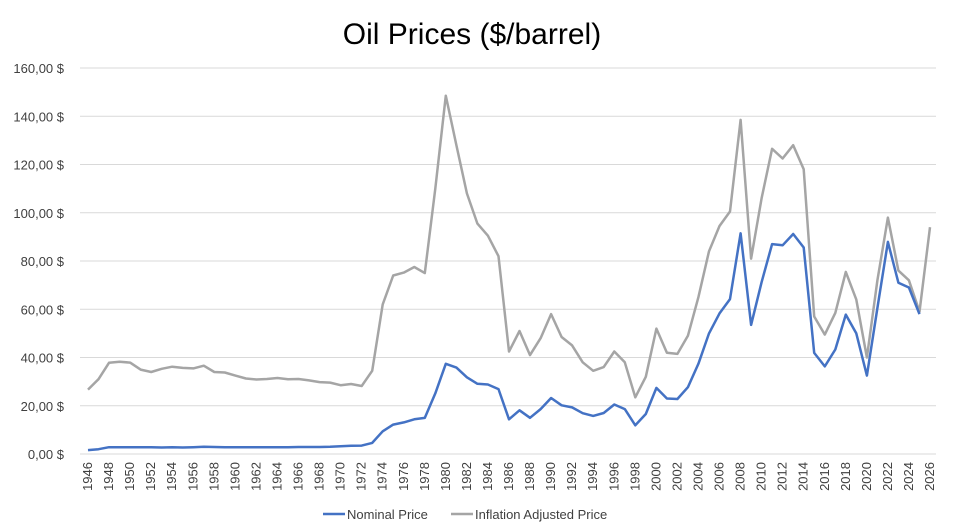 Image resolution: width=960 pixels, height=526 pixels. I want to click on x-tick-label: 2014, so click(803, 476).